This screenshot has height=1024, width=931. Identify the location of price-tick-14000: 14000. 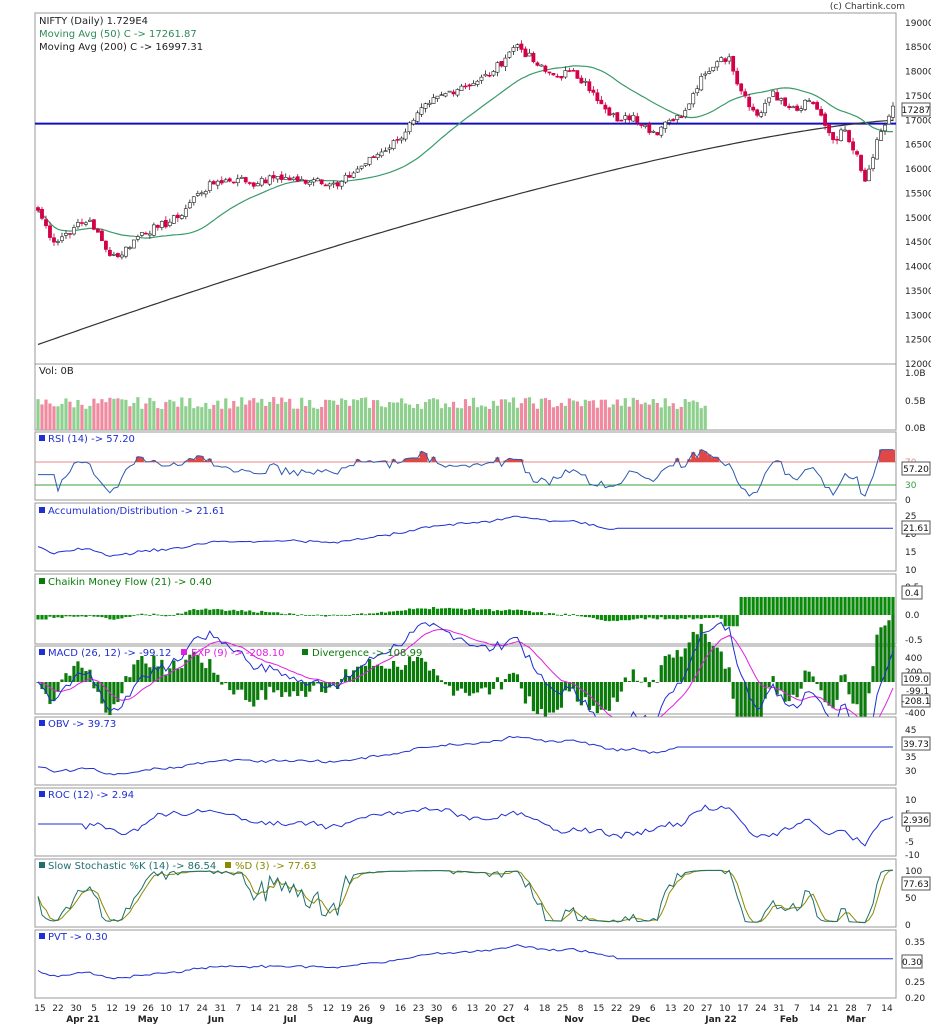
(918, 268).